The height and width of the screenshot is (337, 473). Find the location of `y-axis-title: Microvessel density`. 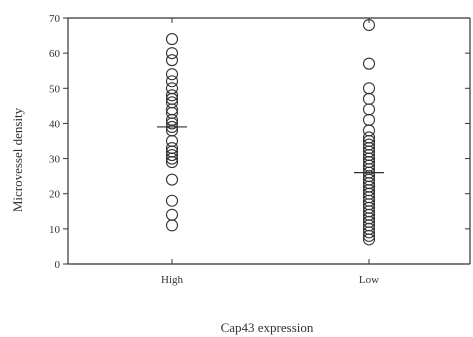

y-axis-title: Microvessel density is located at coordinates (17, 159).